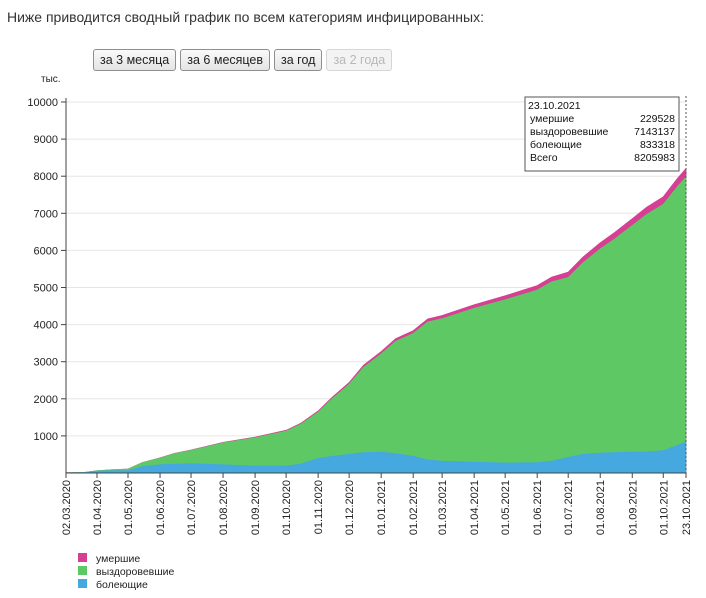 The image size is (706, 598). I want to click on period-6-months-button: за 6 месяцев, so click(225, 60).